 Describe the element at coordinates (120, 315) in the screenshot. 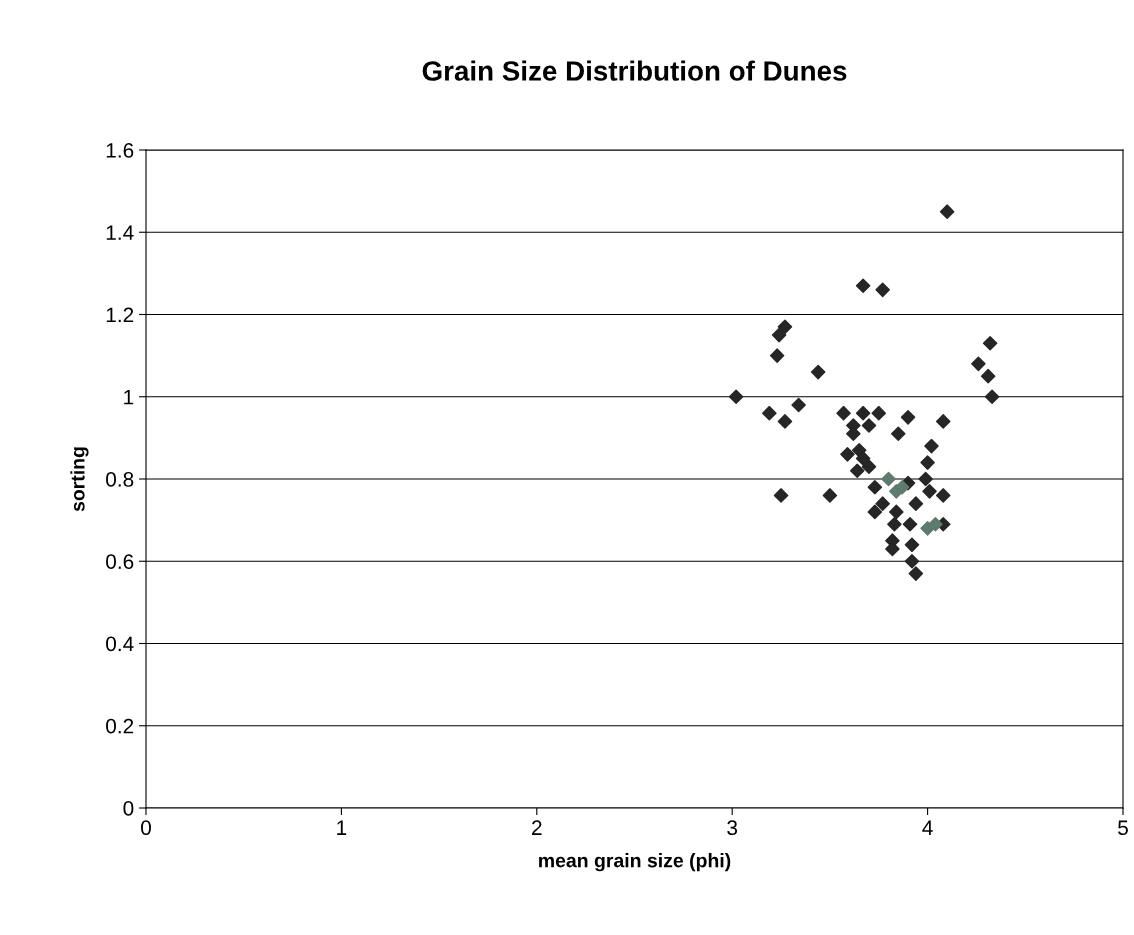

I see `y-tick-label: 1.2` at that location.